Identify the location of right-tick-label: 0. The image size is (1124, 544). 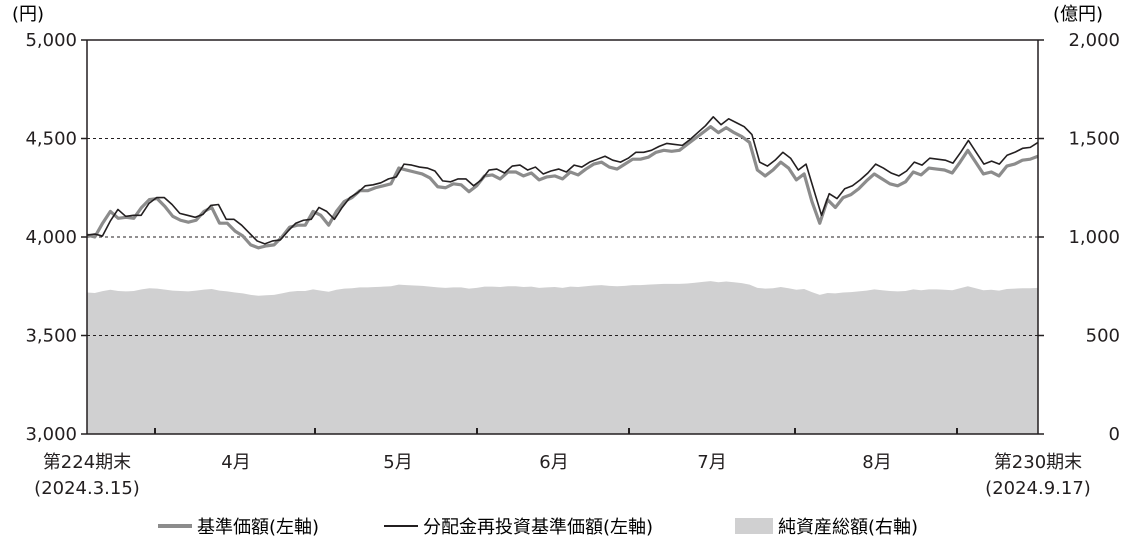
(1114, 434).